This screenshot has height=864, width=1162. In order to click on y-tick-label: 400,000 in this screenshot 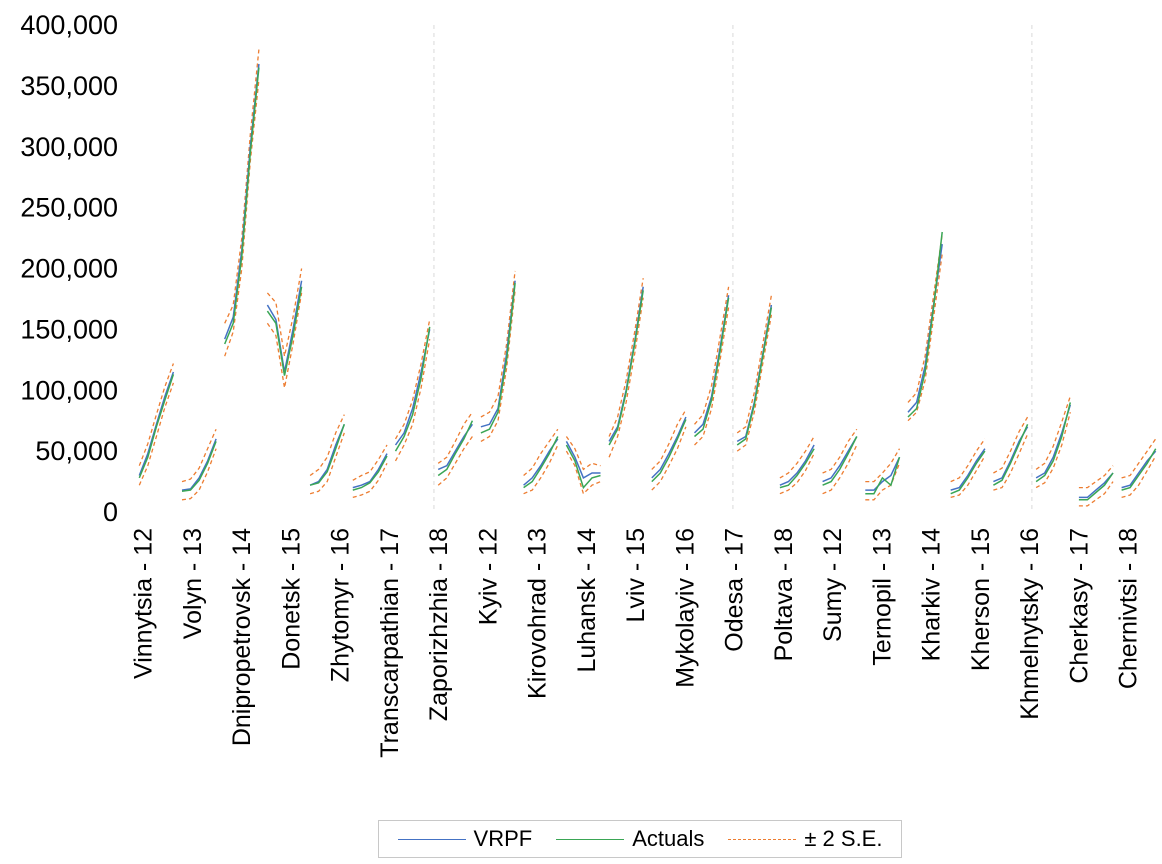, I will do `click(69, 25)`.